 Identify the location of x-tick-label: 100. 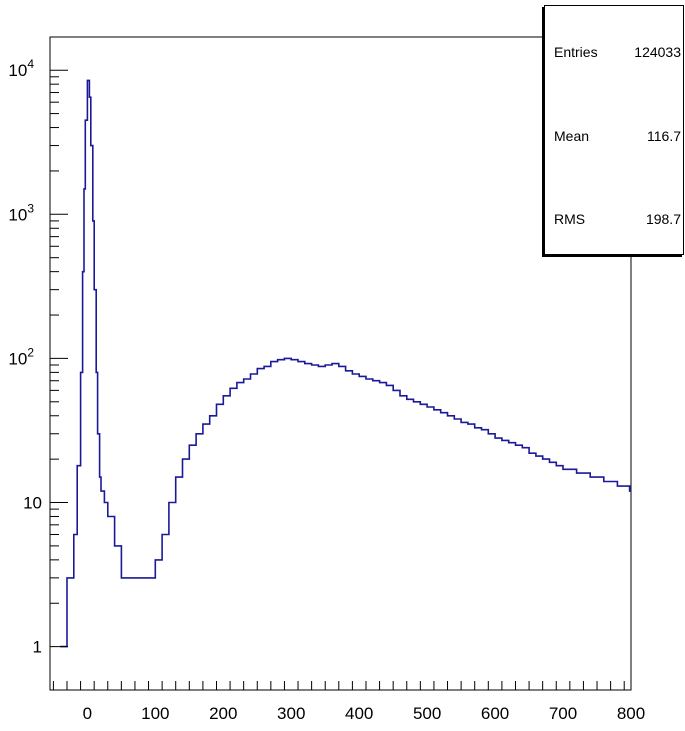
(155, 713).